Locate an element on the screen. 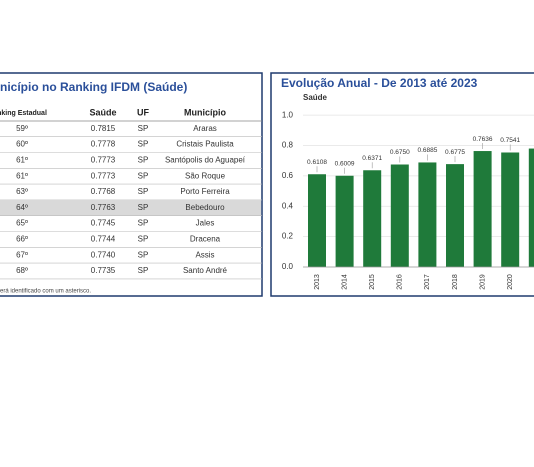 Image resolution: width=534 pixels, height=467 pixels. table-cell: 0.7740 is located at coordinates (103, 254).